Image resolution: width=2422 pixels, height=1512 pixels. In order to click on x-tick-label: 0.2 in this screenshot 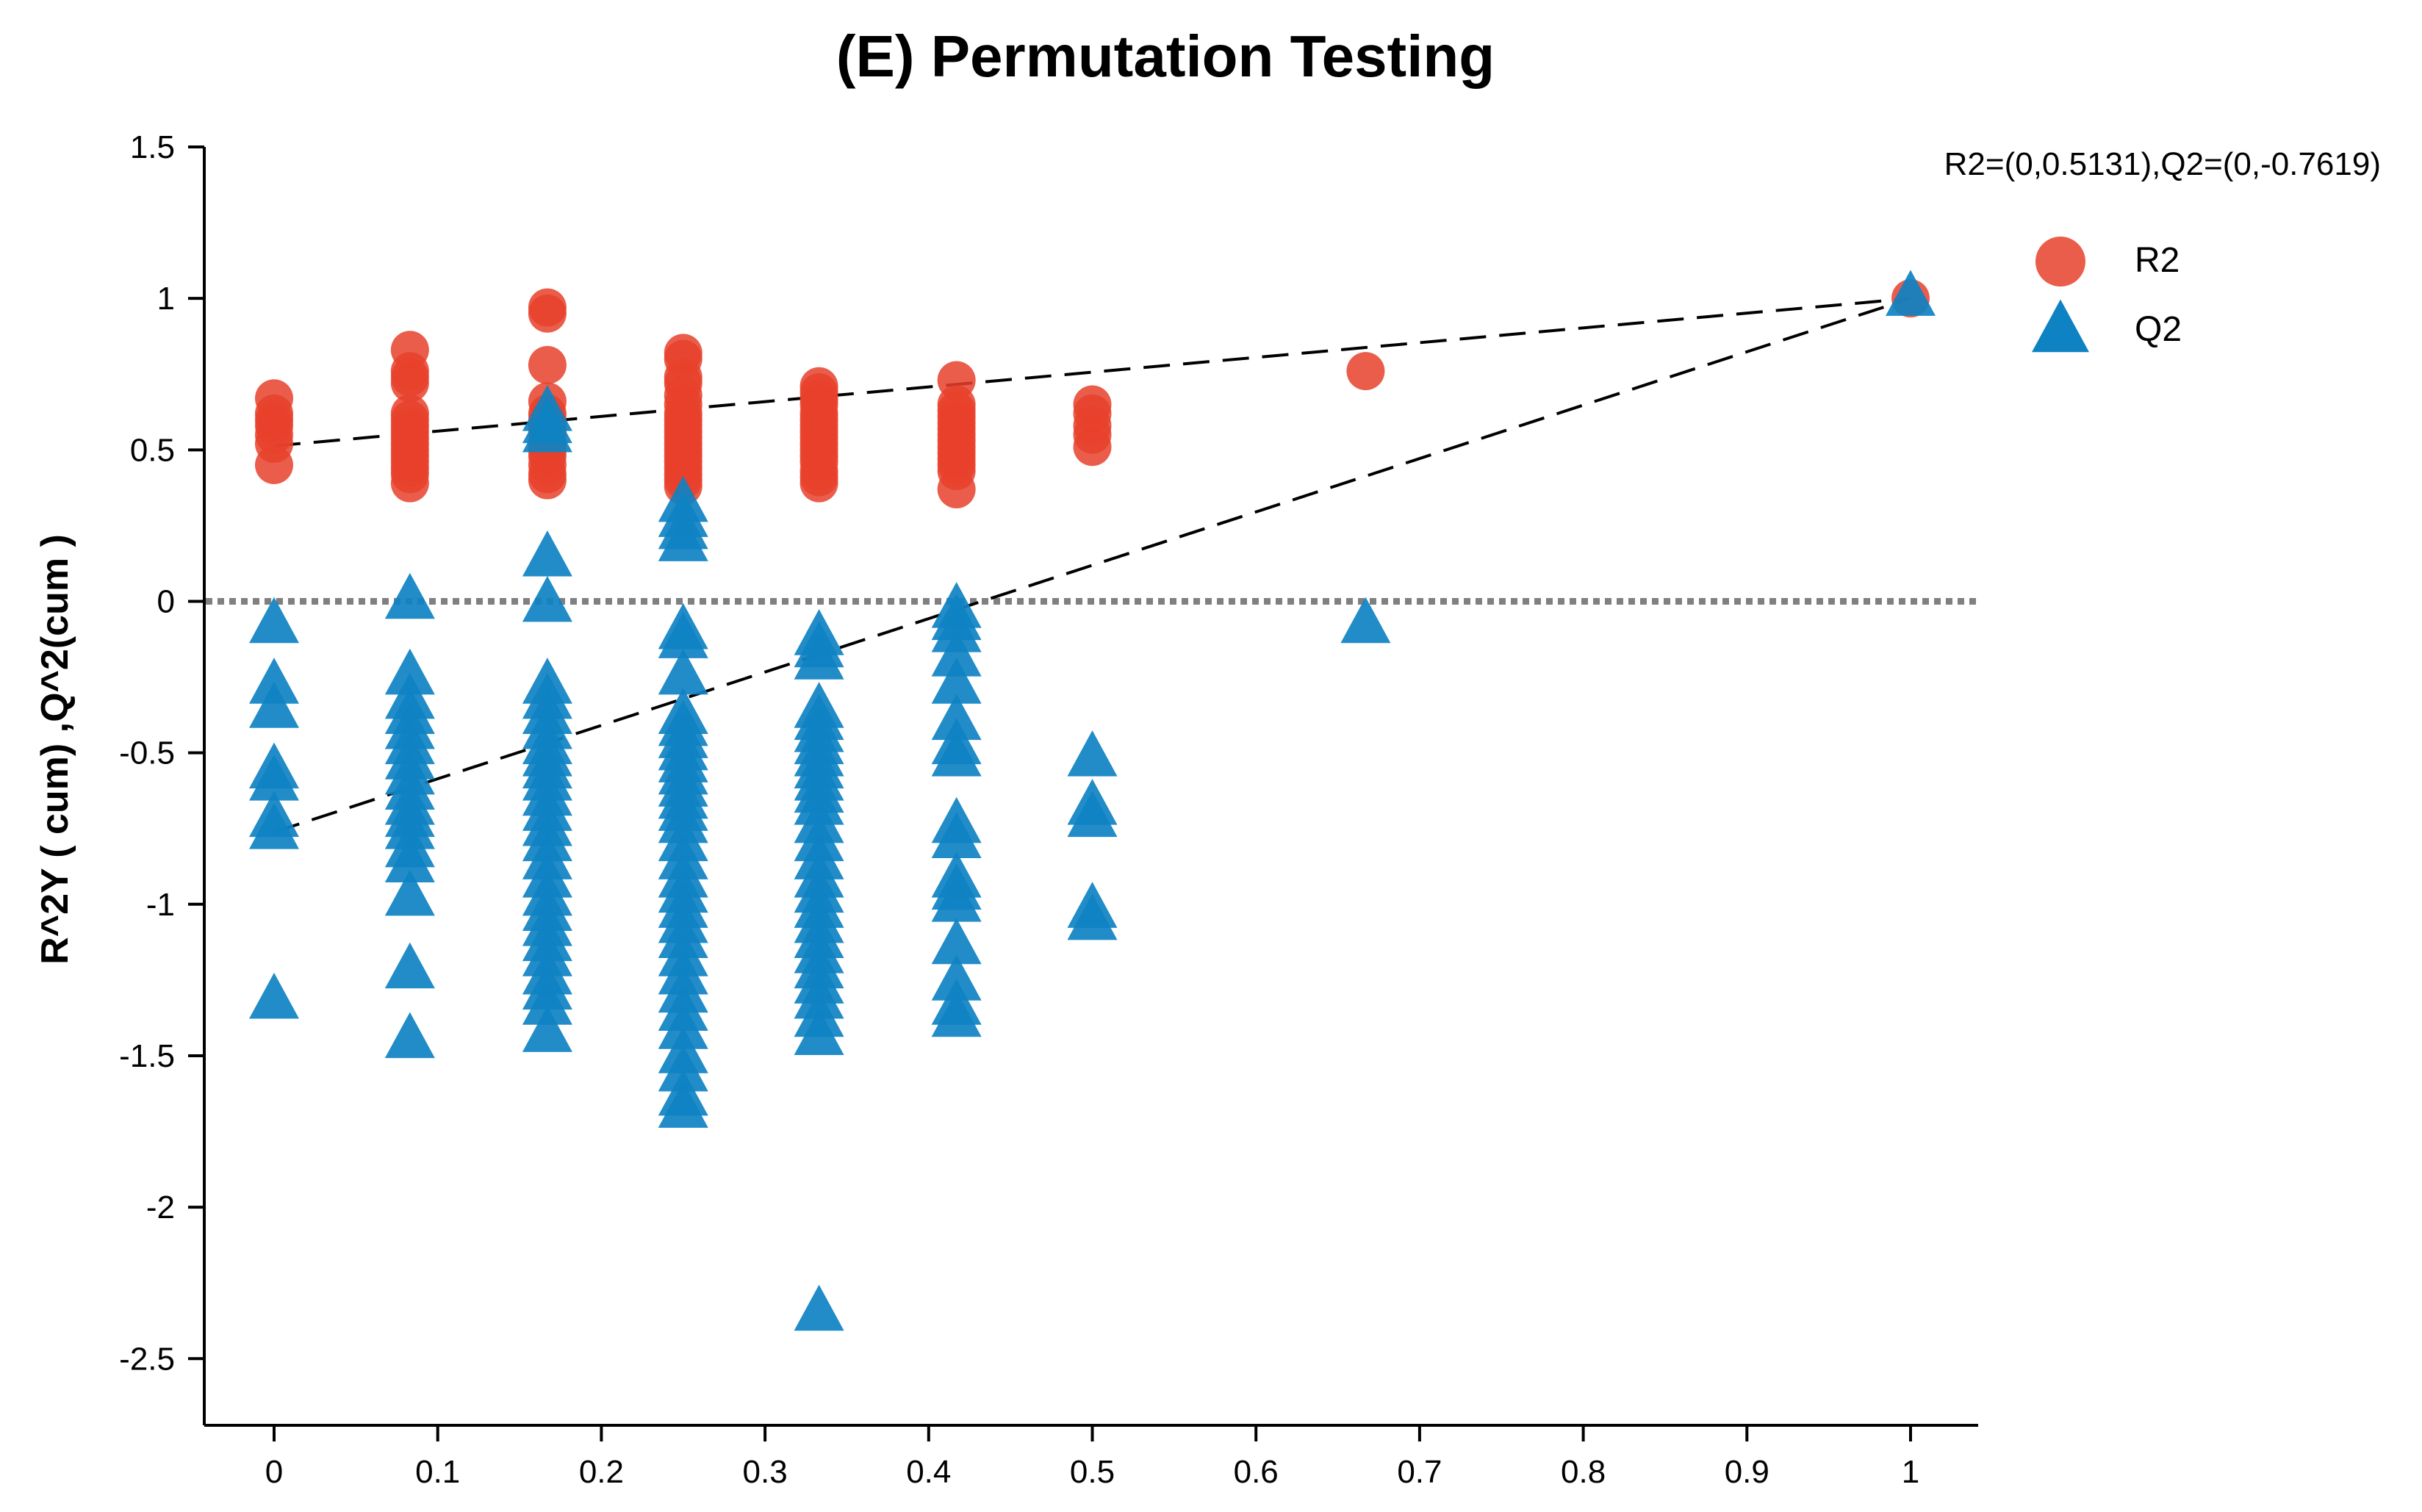, I will do `click(601, 1472)`.